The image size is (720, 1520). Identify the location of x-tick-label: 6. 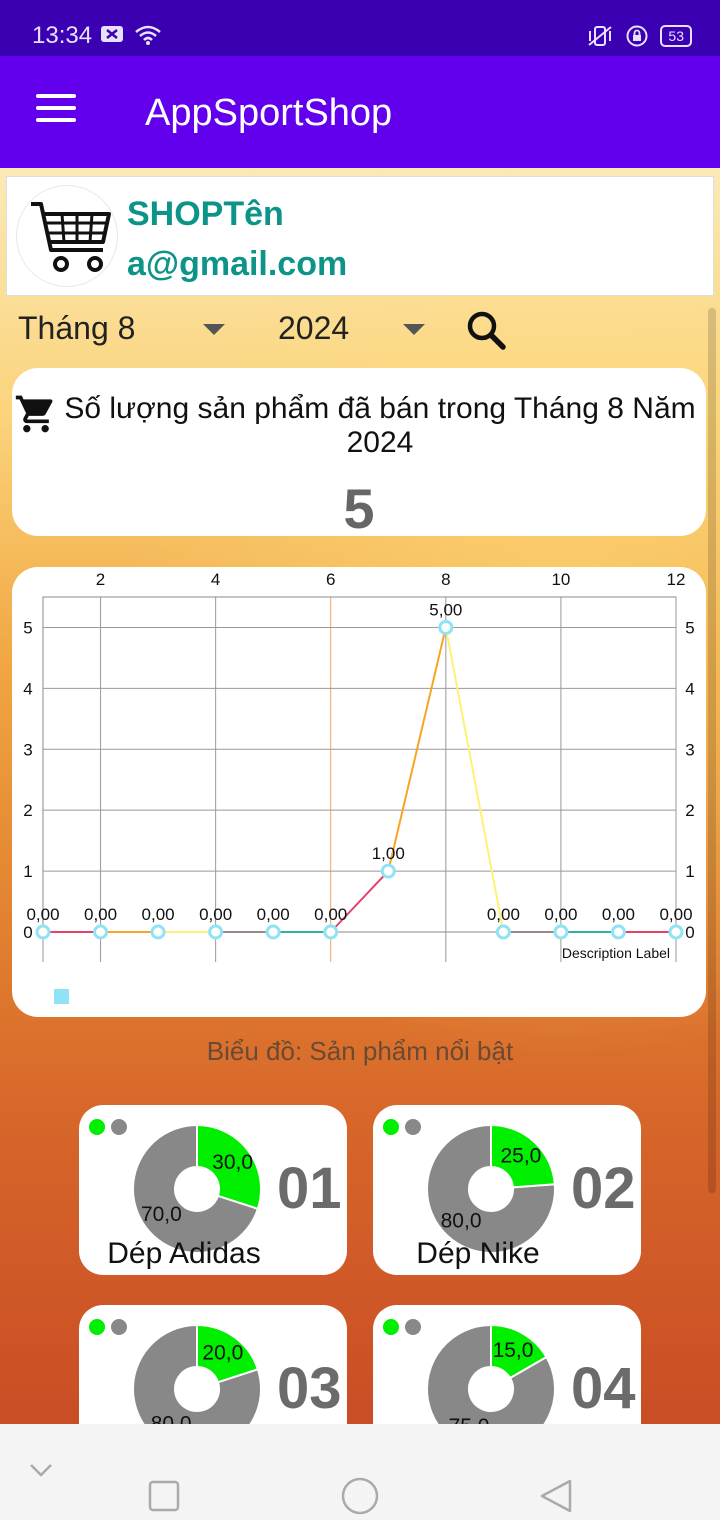
(330, 579).